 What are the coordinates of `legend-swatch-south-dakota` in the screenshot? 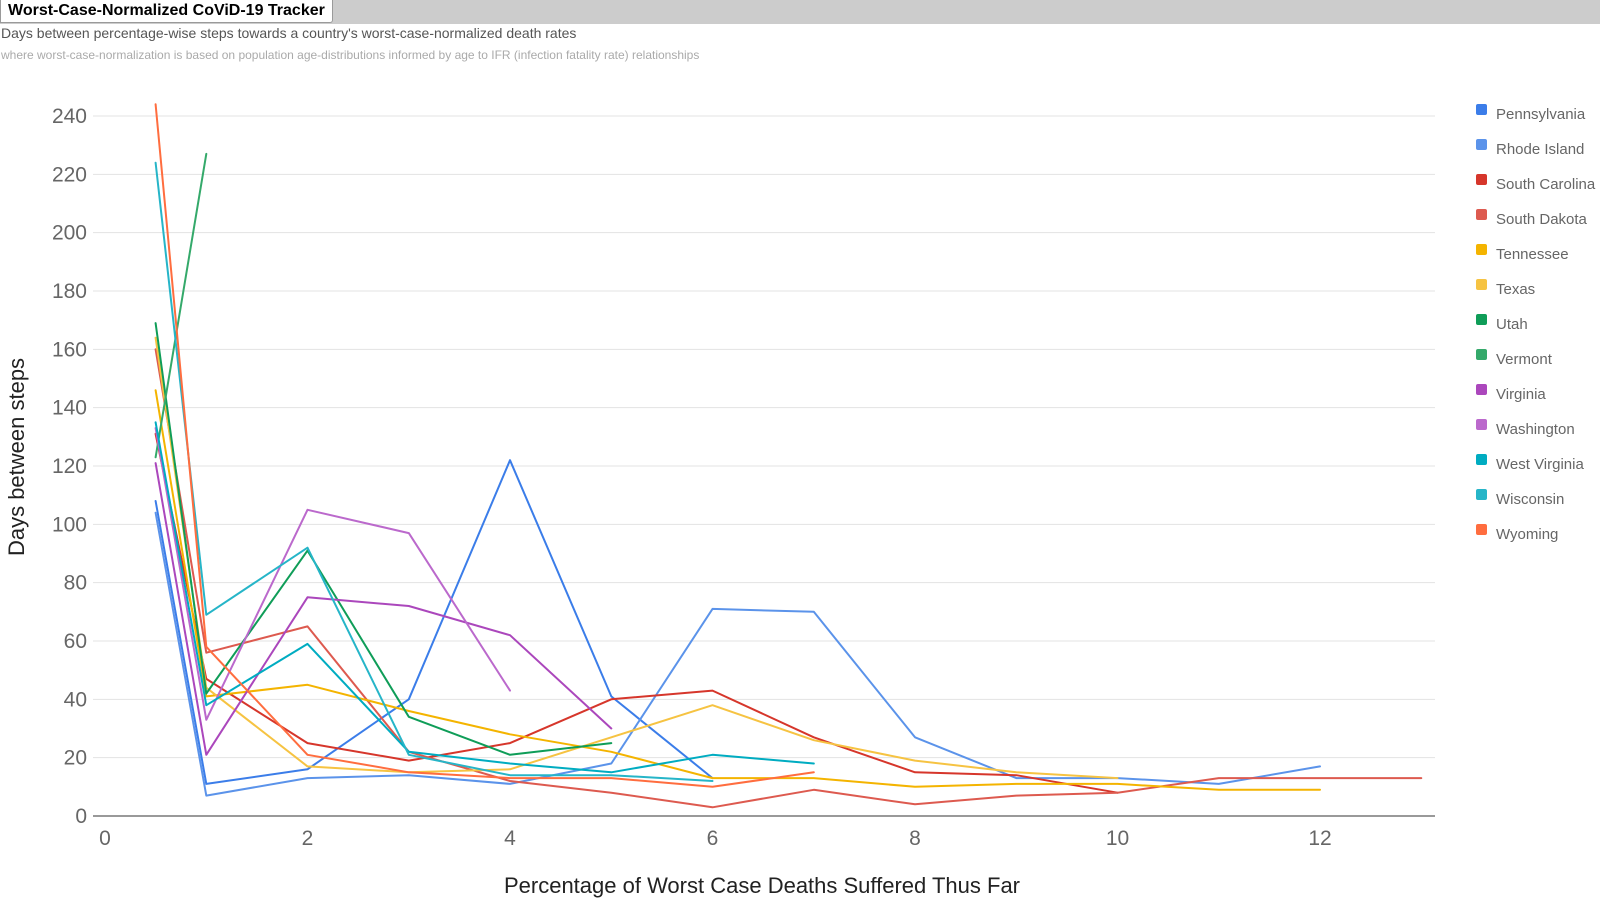 It's located at (1481, 214).